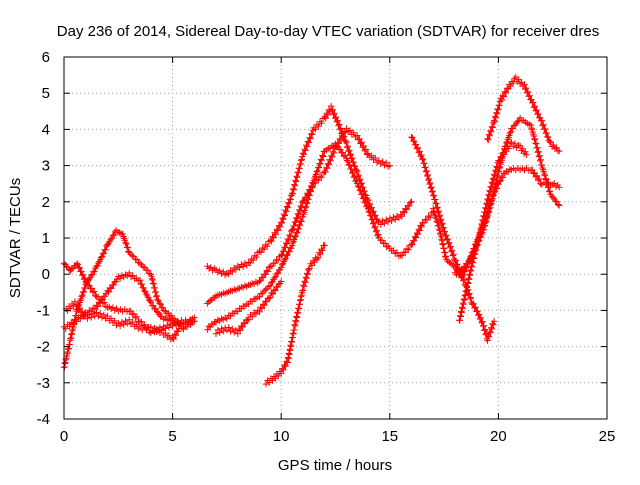 The image size is (640, 485). What do you see at coordinates (46, 57) in the screenshot?
I see `y-tick-label: 6` at bounding box center [46, 57].